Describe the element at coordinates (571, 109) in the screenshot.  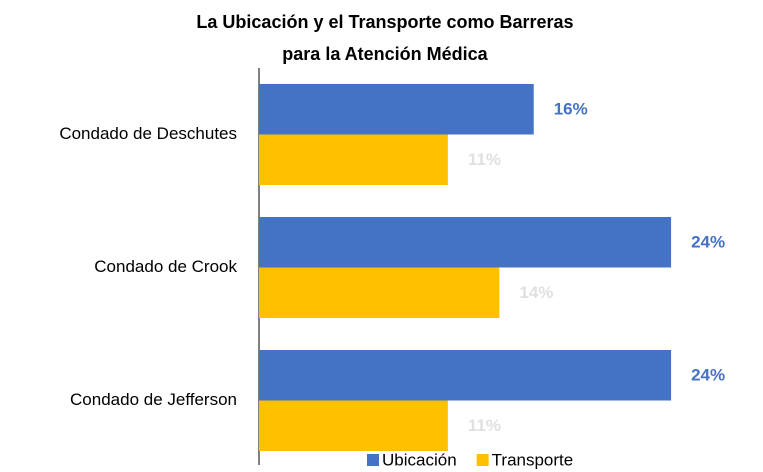
I see `data-label: 16%` at that location.